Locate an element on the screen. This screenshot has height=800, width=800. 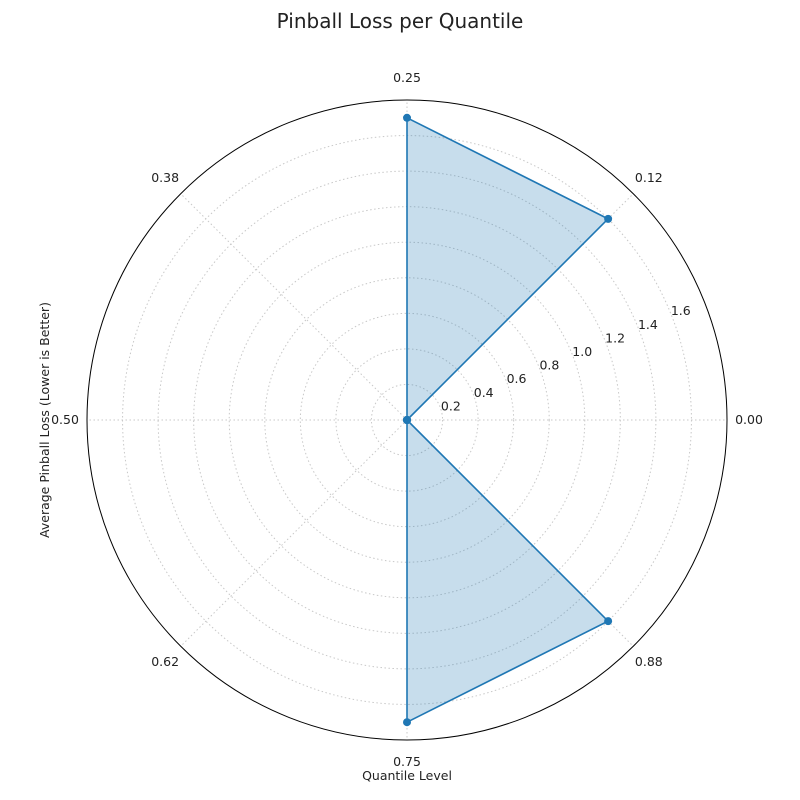
radial-tick-label: 0.6 is located at coordinates (517, 378).